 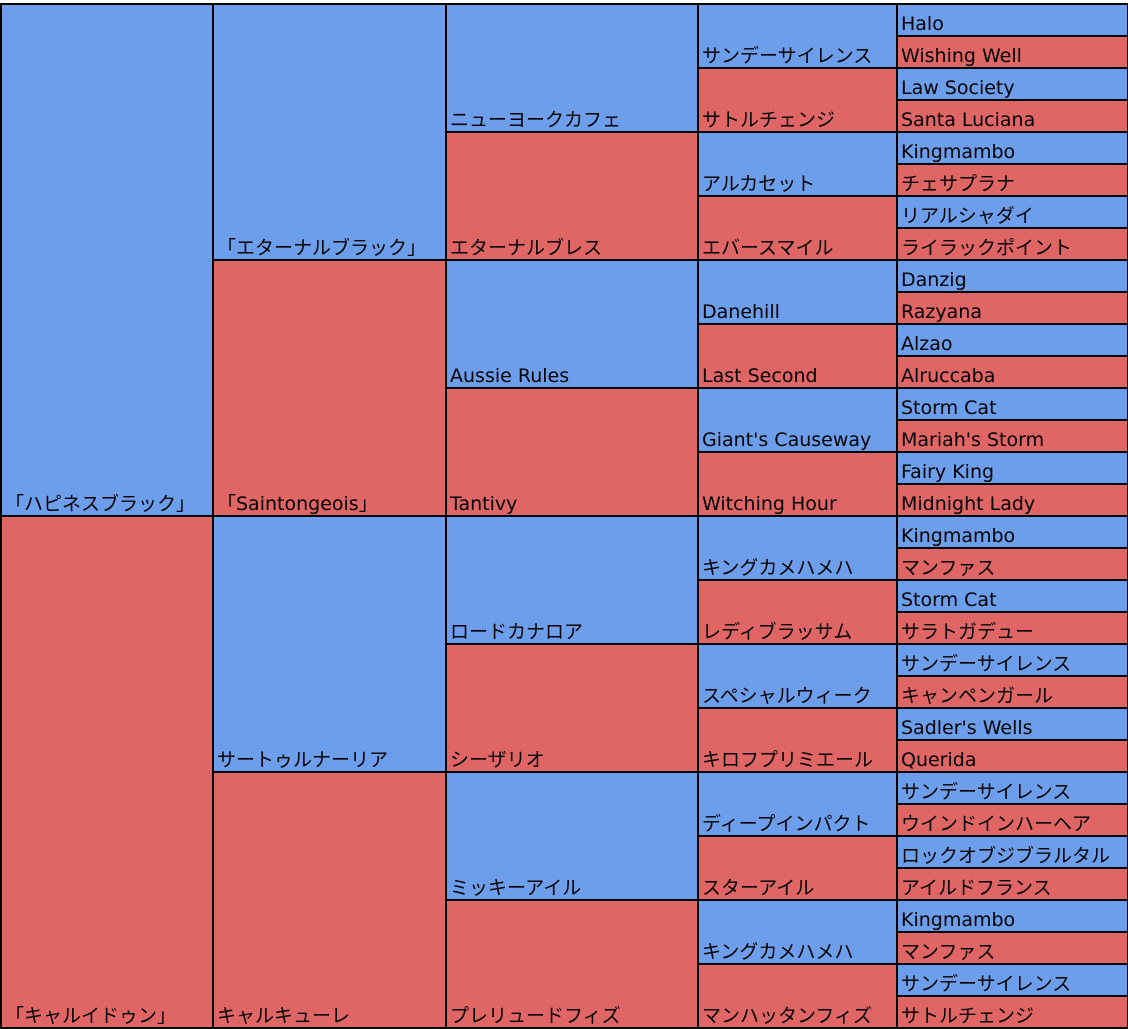 I want to click on gen5-dam-cell: Razyana, so click(x=1012, y=308).